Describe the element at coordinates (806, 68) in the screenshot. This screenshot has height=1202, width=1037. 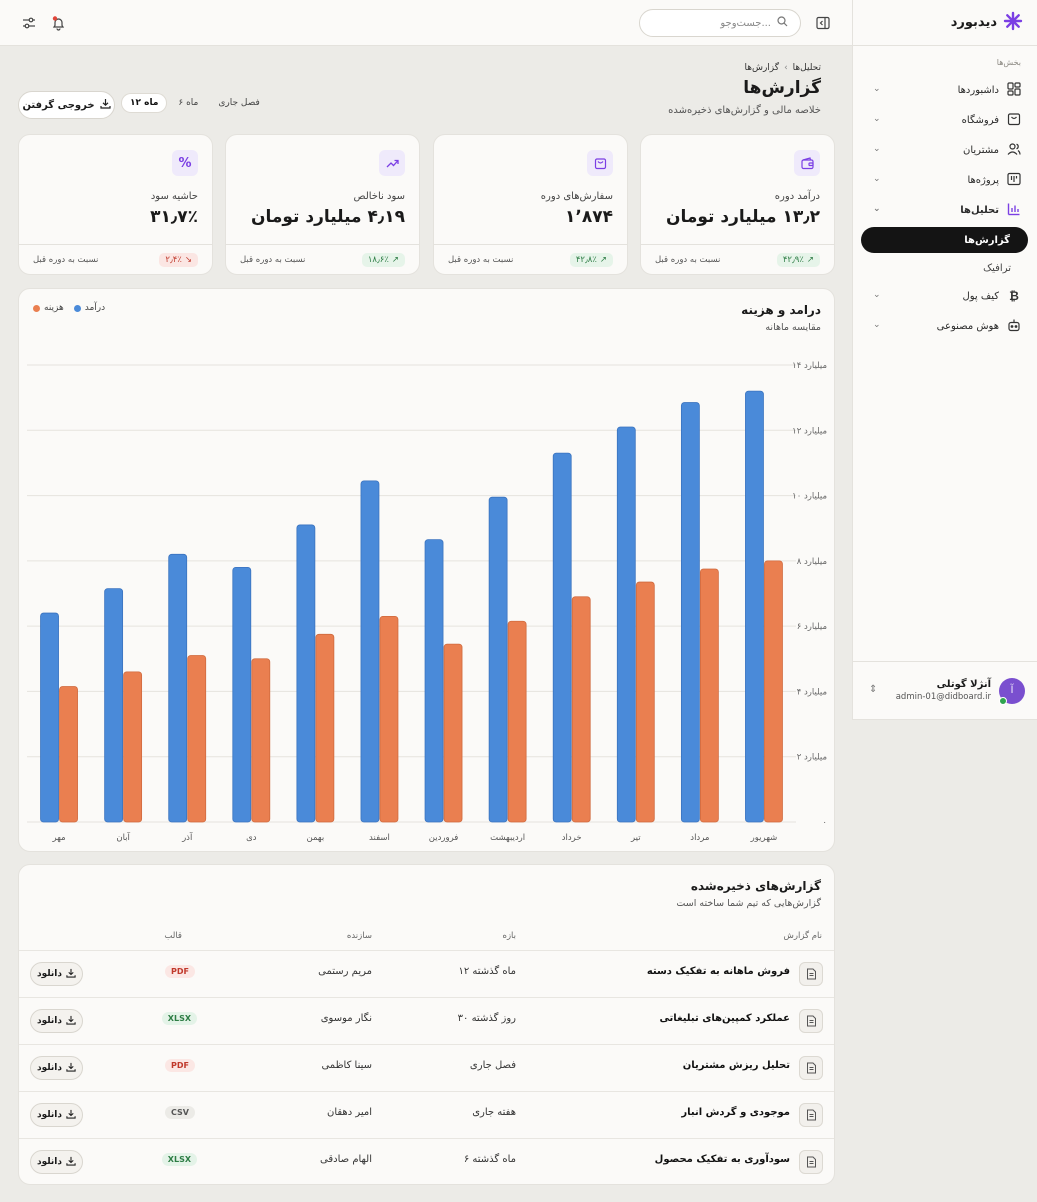
I see `breadcrumb-parent: تحلیل‌ها` at that location.